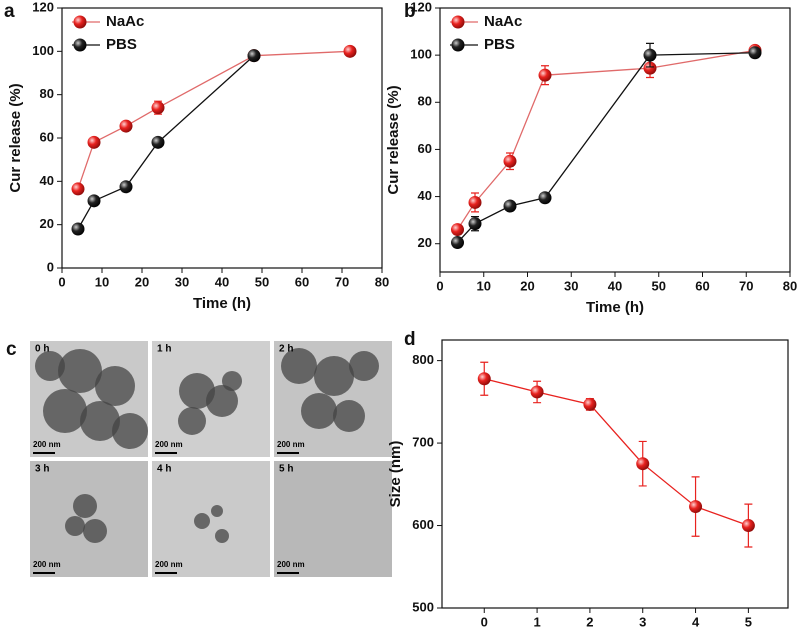 This screenshot has height=632, width=797. What do you see at coordinates (61, 281) in the screenshot?
I see `x-tick-label: 0` at bounding box center [61, 281].